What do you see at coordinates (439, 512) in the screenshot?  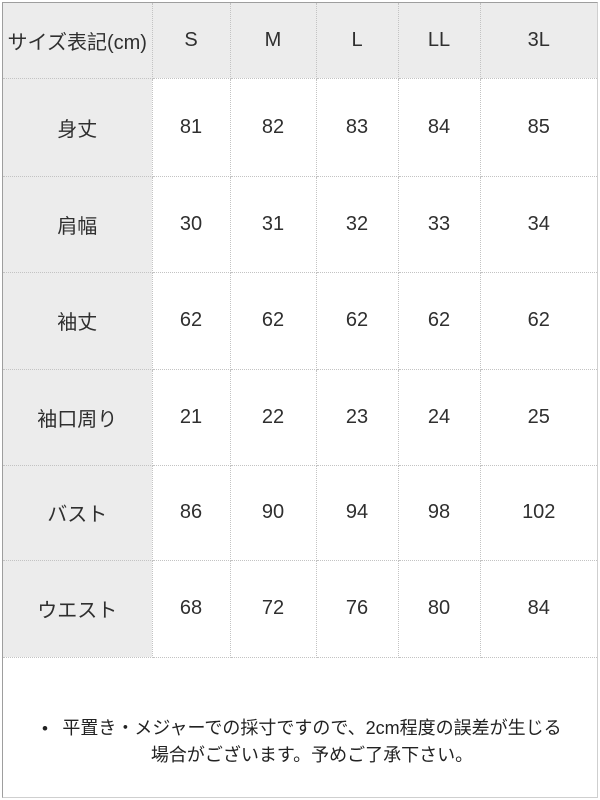 I see `measurement-value-cell: 98` at bounding box center [439, 512].